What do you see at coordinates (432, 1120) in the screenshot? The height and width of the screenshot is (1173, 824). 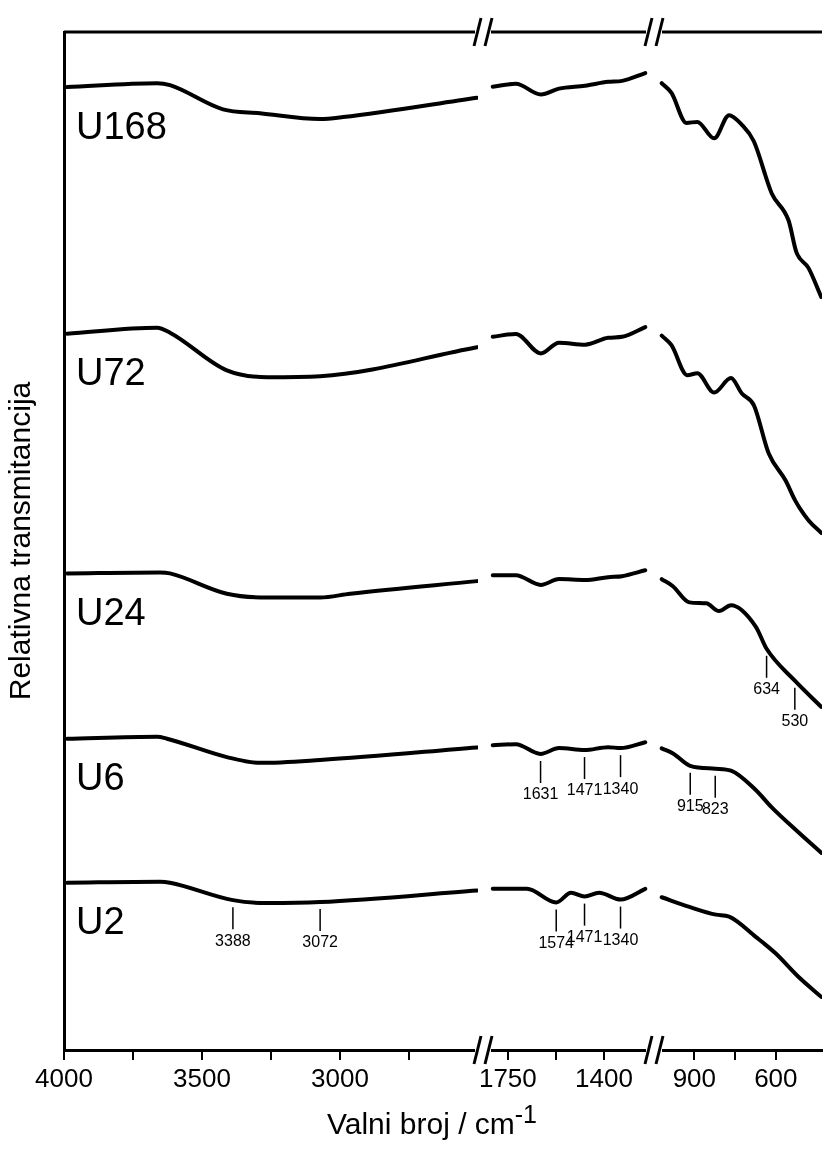 I see `x-axis-title: Valni broj / cm$^{-1}$` at bounding box center [432, 1120].